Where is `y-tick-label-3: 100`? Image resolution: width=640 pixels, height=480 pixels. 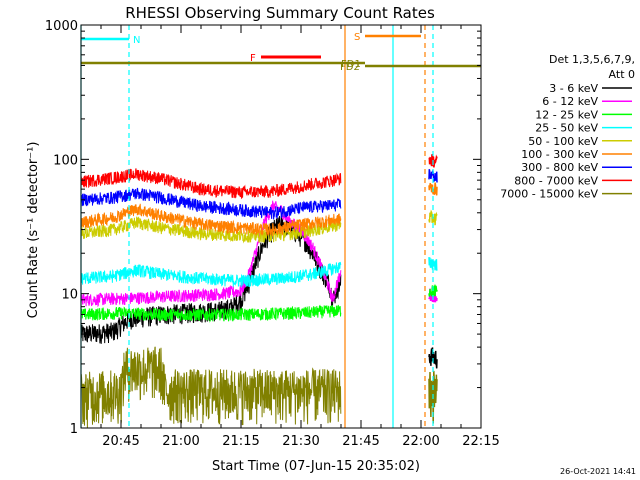
y-tick-label-3: 100 is located at coordinates (65, 160).